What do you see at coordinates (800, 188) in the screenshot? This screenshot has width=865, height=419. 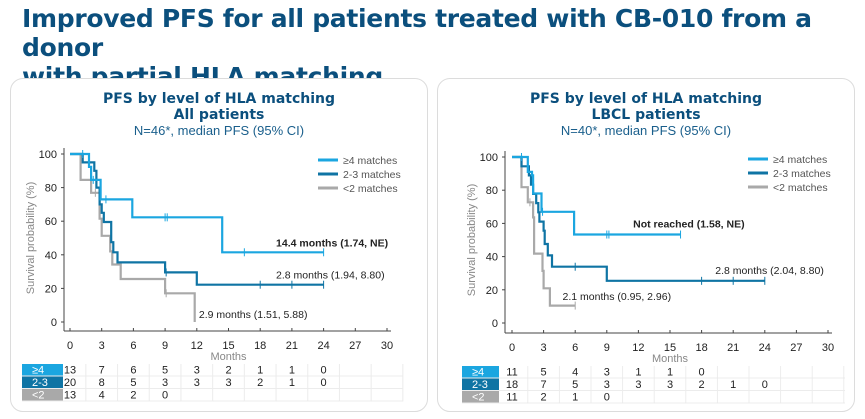 I see `legend-label: <2 matches` at bounding box center [800, 188].